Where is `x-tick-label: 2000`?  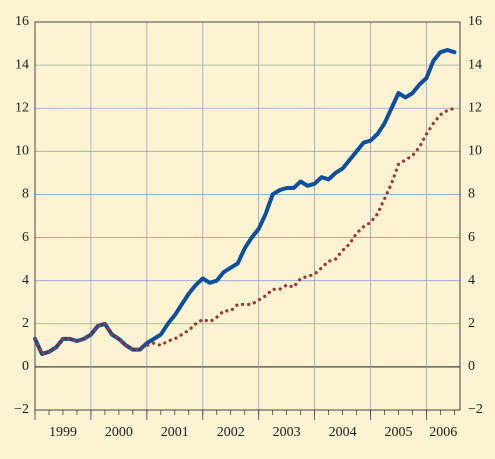
x-tick-label: 2000 is located at coordinates (119, 432).